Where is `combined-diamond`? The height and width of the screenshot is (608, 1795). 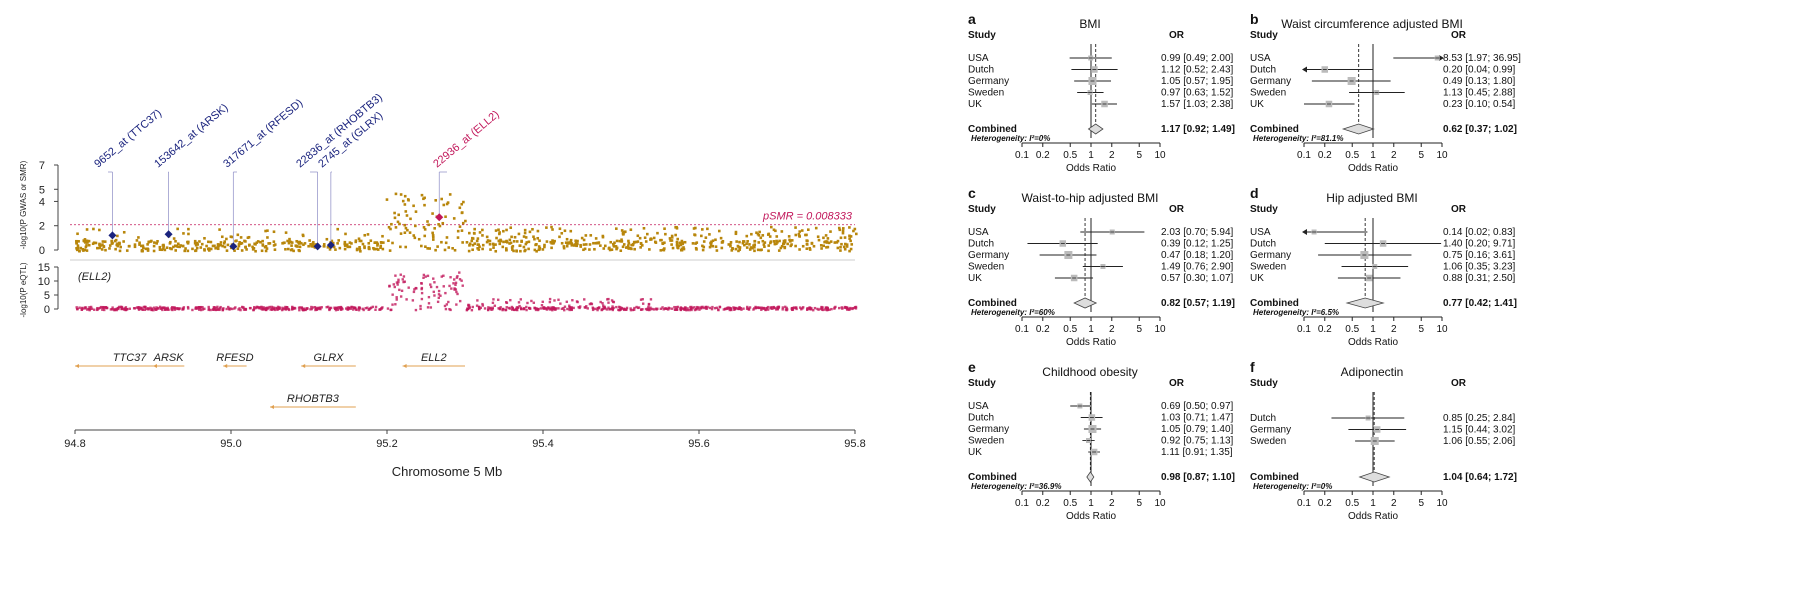 combined-diamond is located at coordinates (1358, 129).